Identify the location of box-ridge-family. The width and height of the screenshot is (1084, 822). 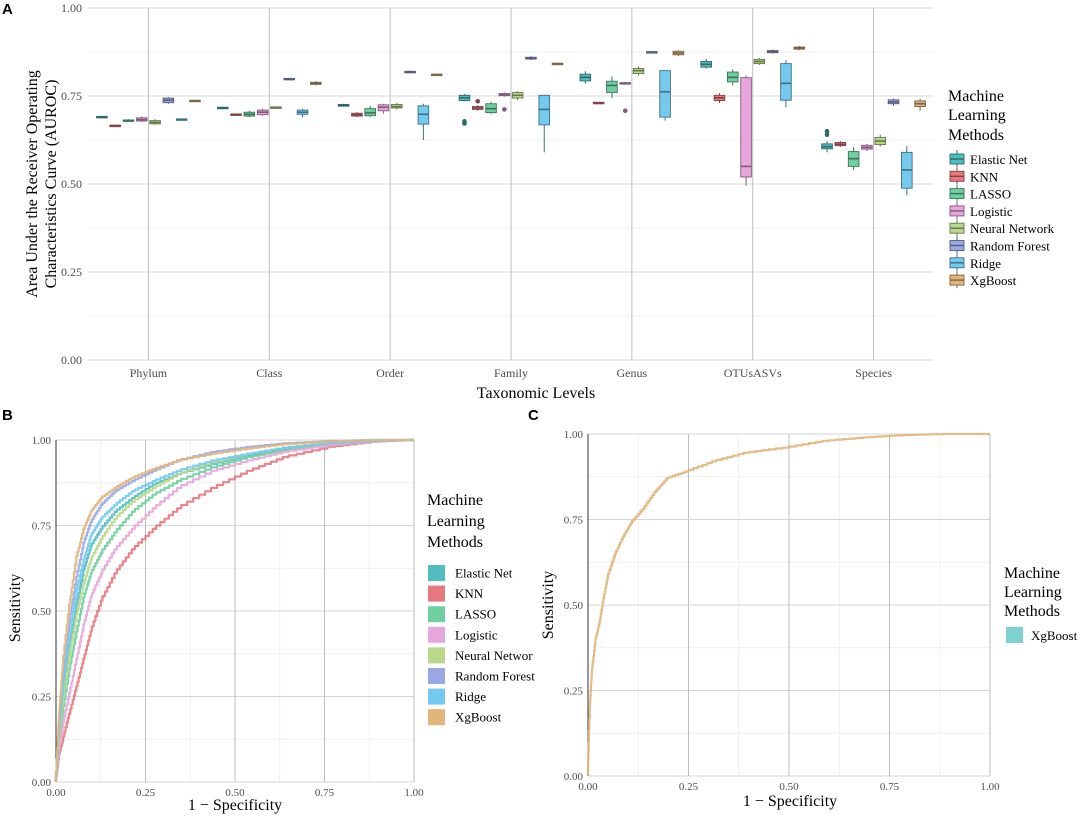
(544, 123).